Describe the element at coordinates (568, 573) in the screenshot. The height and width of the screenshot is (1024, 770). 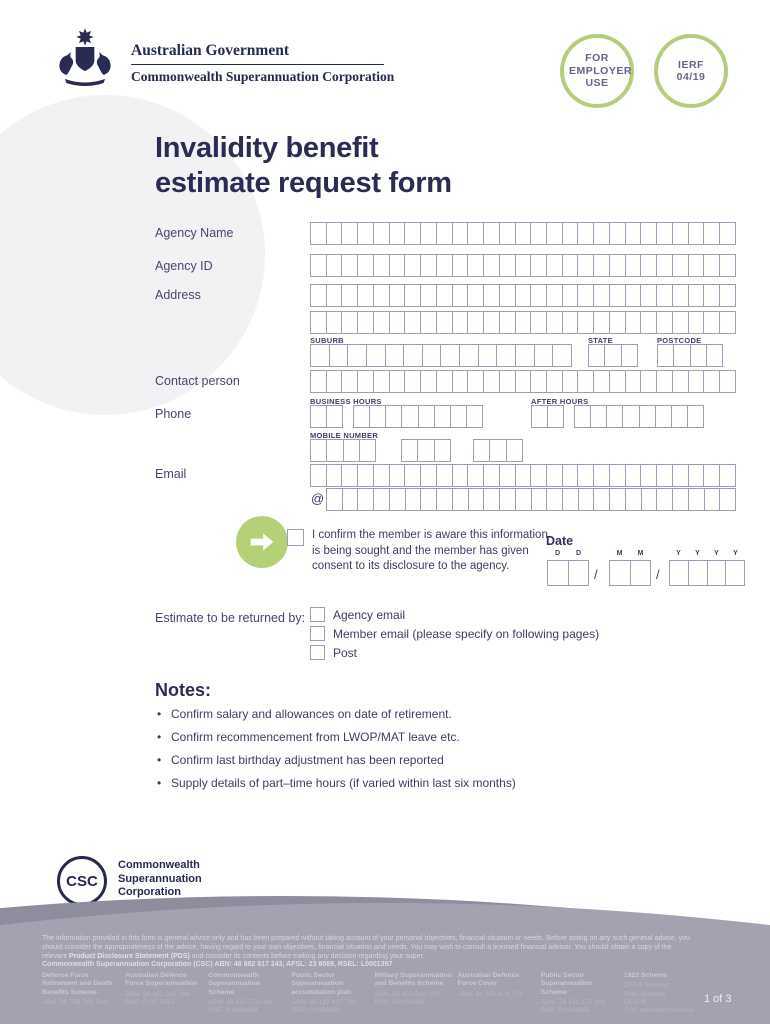
I see `date-day-grid` at that location.